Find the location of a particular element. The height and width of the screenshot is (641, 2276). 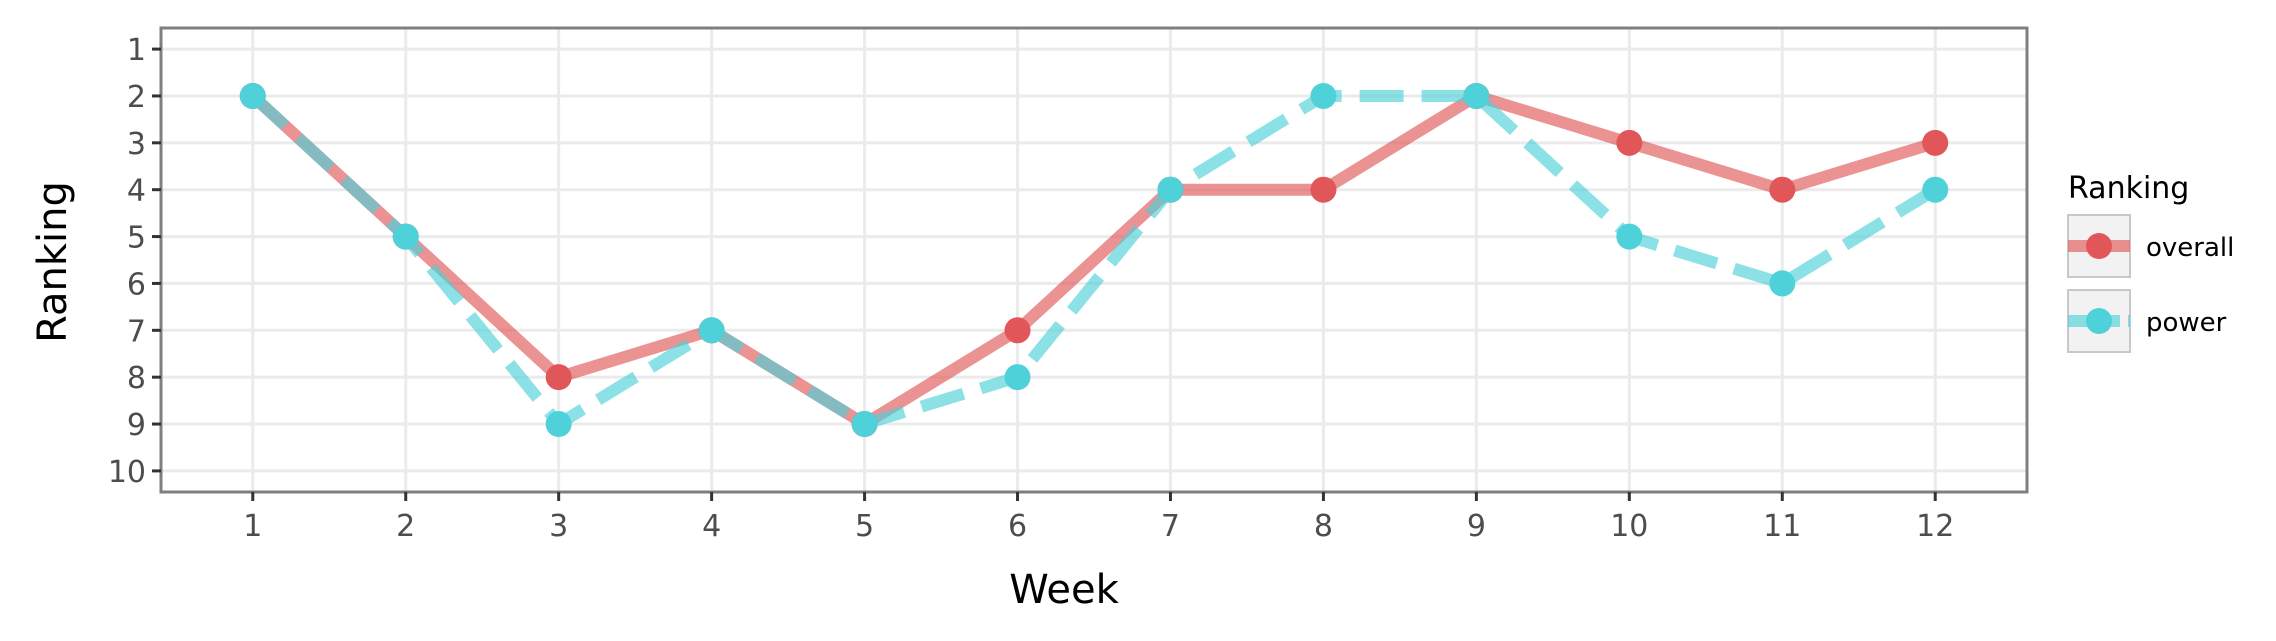

y-tick-label: 6 is located at coordinates (136, 284).